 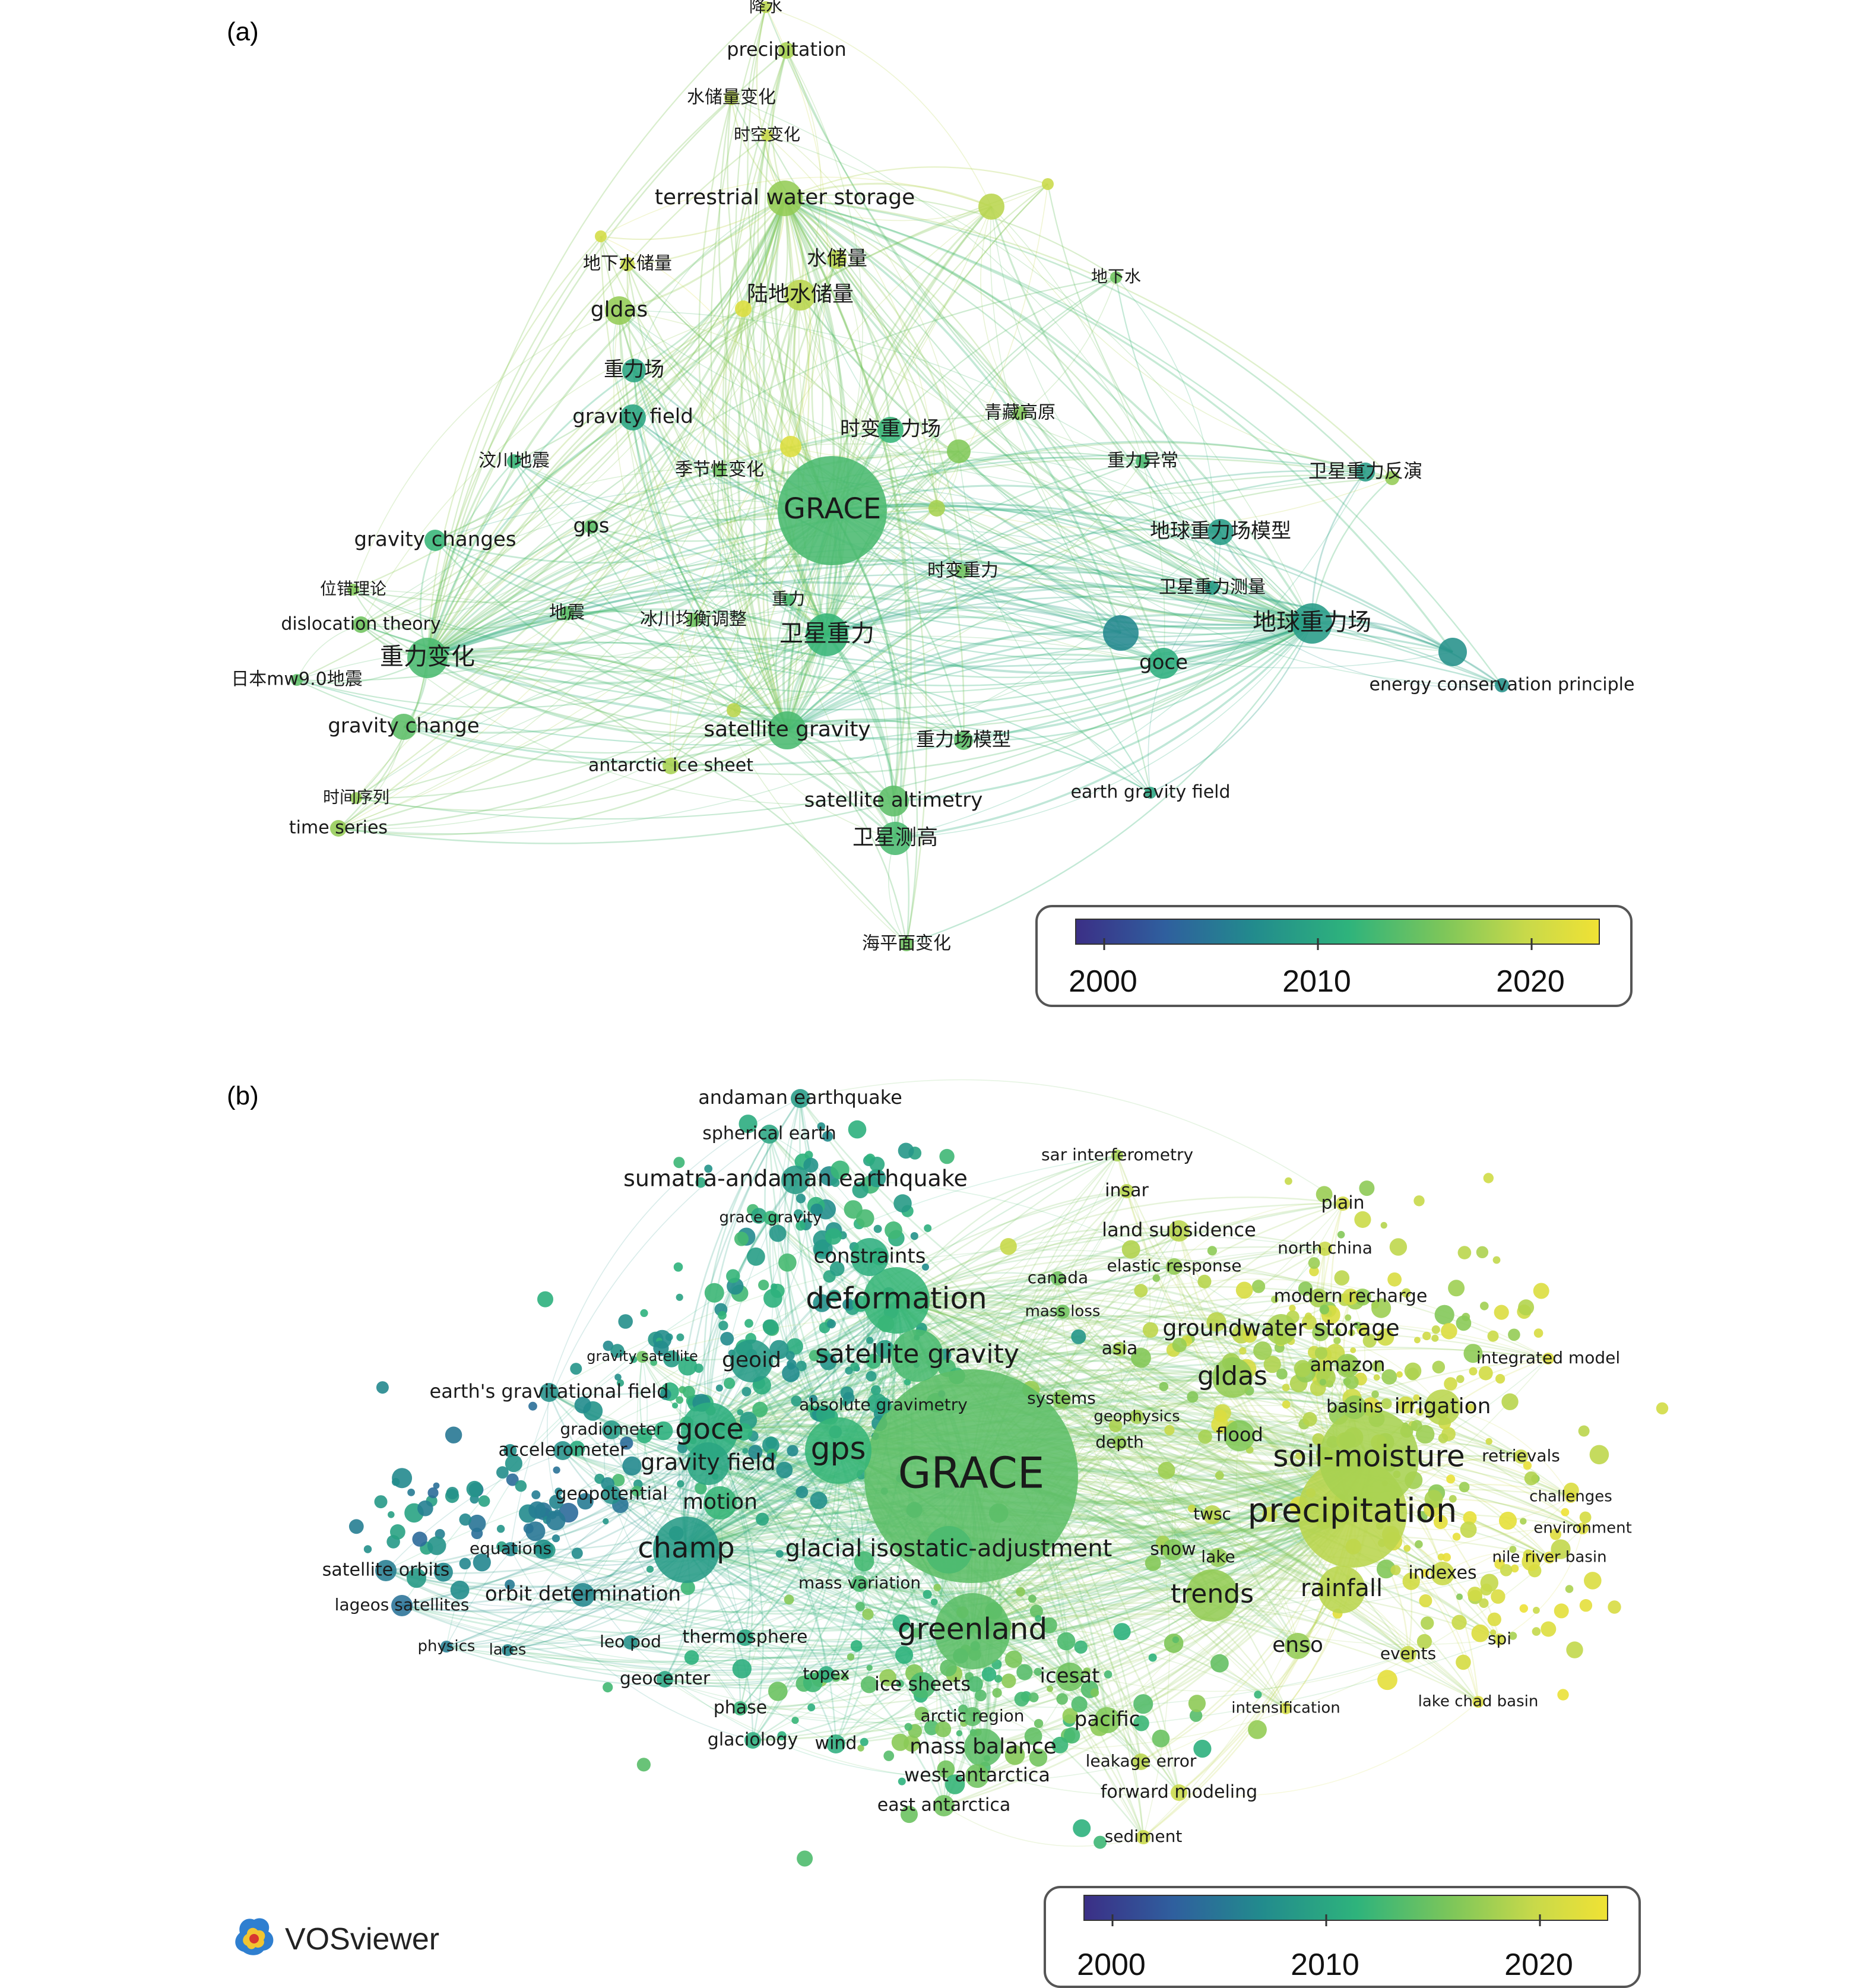 What do you see at coordinates (255, 1936) in the screenshot?
I see `vosviewer-logo-icon` at bounding box center [255, 1936].